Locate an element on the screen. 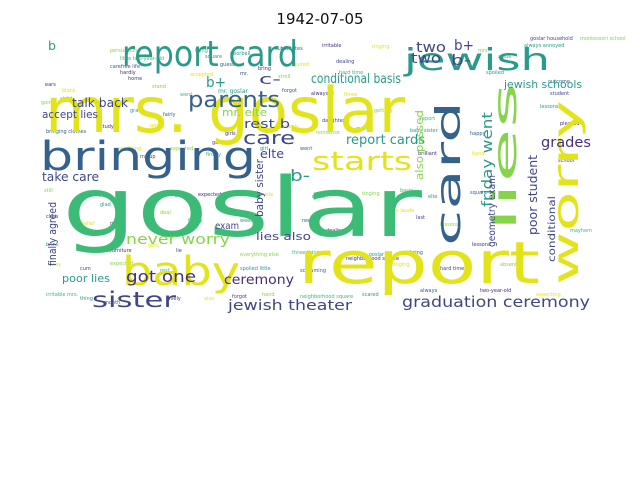 This screenshot has width=640, height=480. cloud-word: exam is located at coordinates (227, 226).